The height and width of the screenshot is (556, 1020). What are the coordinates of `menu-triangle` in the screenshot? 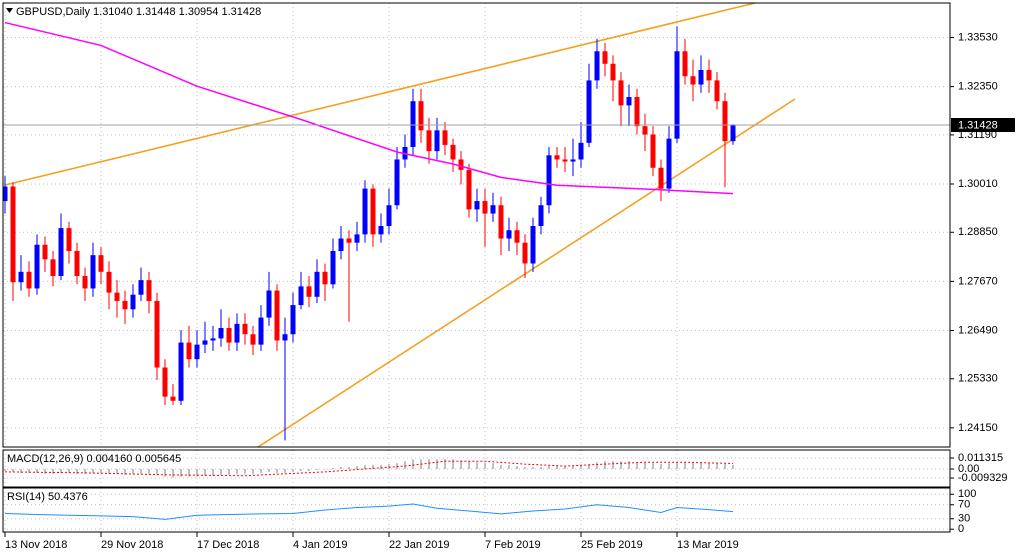 It's located at (9, 10).